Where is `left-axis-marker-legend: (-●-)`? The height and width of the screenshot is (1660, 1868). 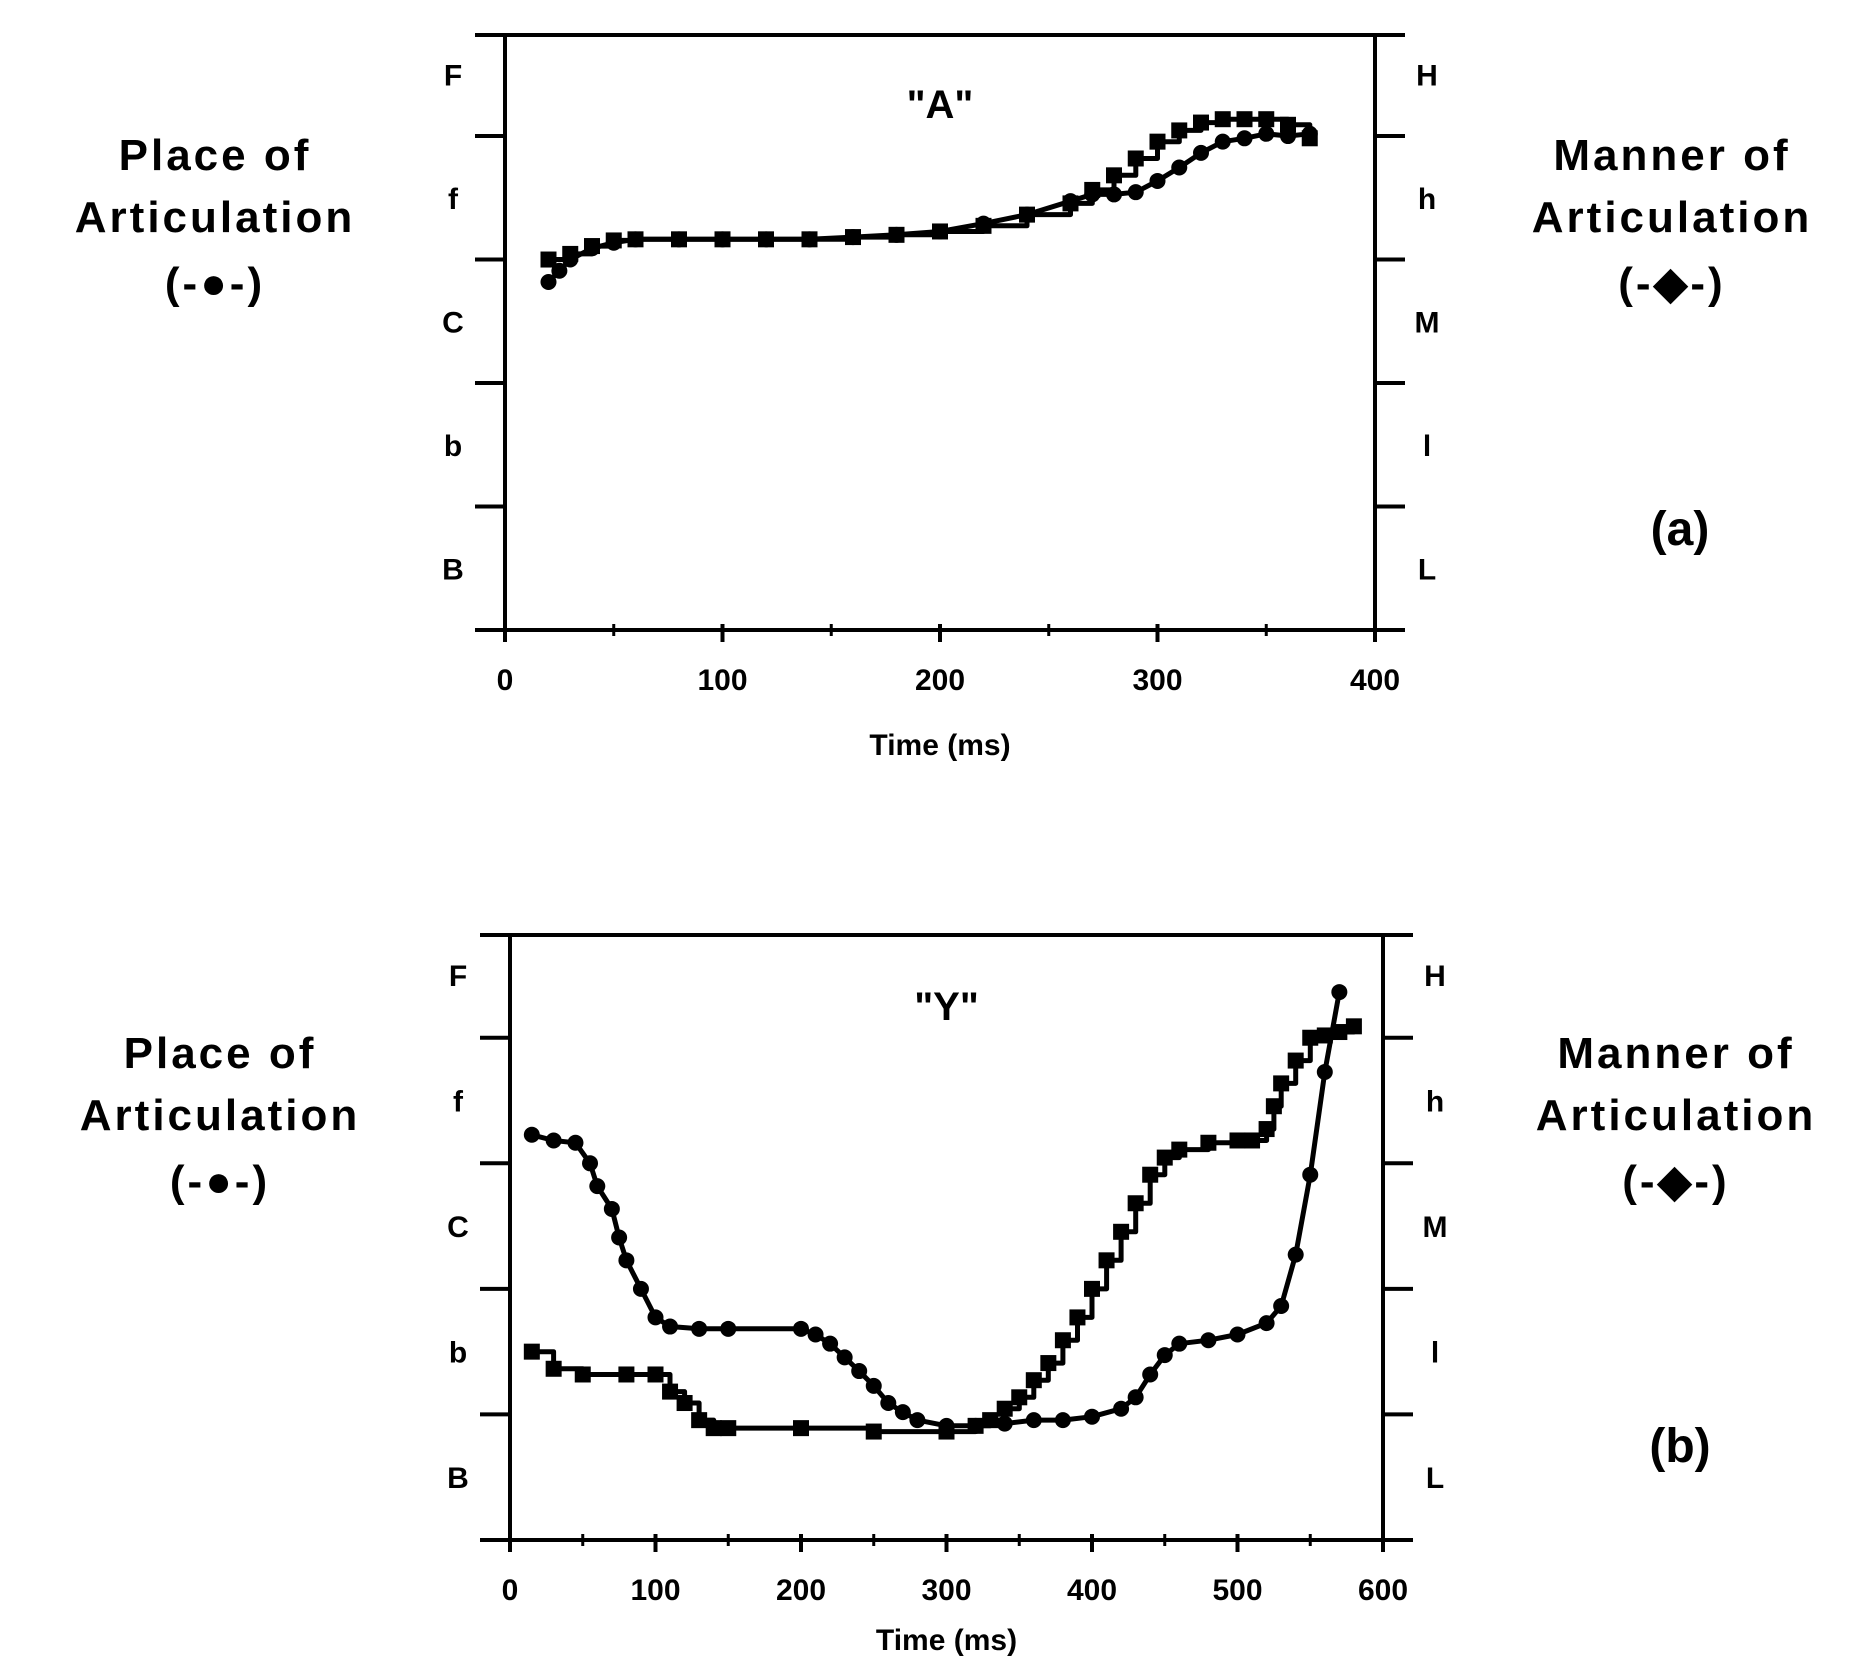 left-axis-marker-legend: (-●-) is located at coordinates (220, 1181).